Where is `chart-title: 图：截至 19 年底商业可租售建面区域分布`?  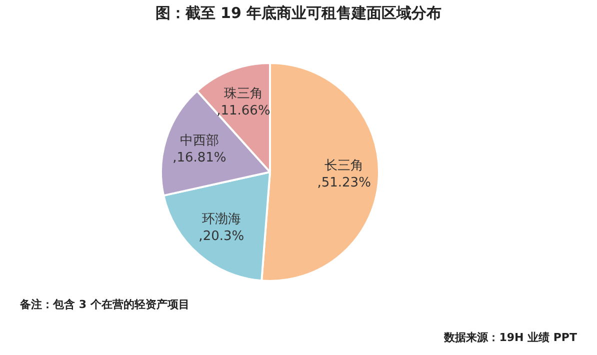
chart-title: 图：截至 19 年底商业可租售建面区域分布 is located at coordinates (298, 13).